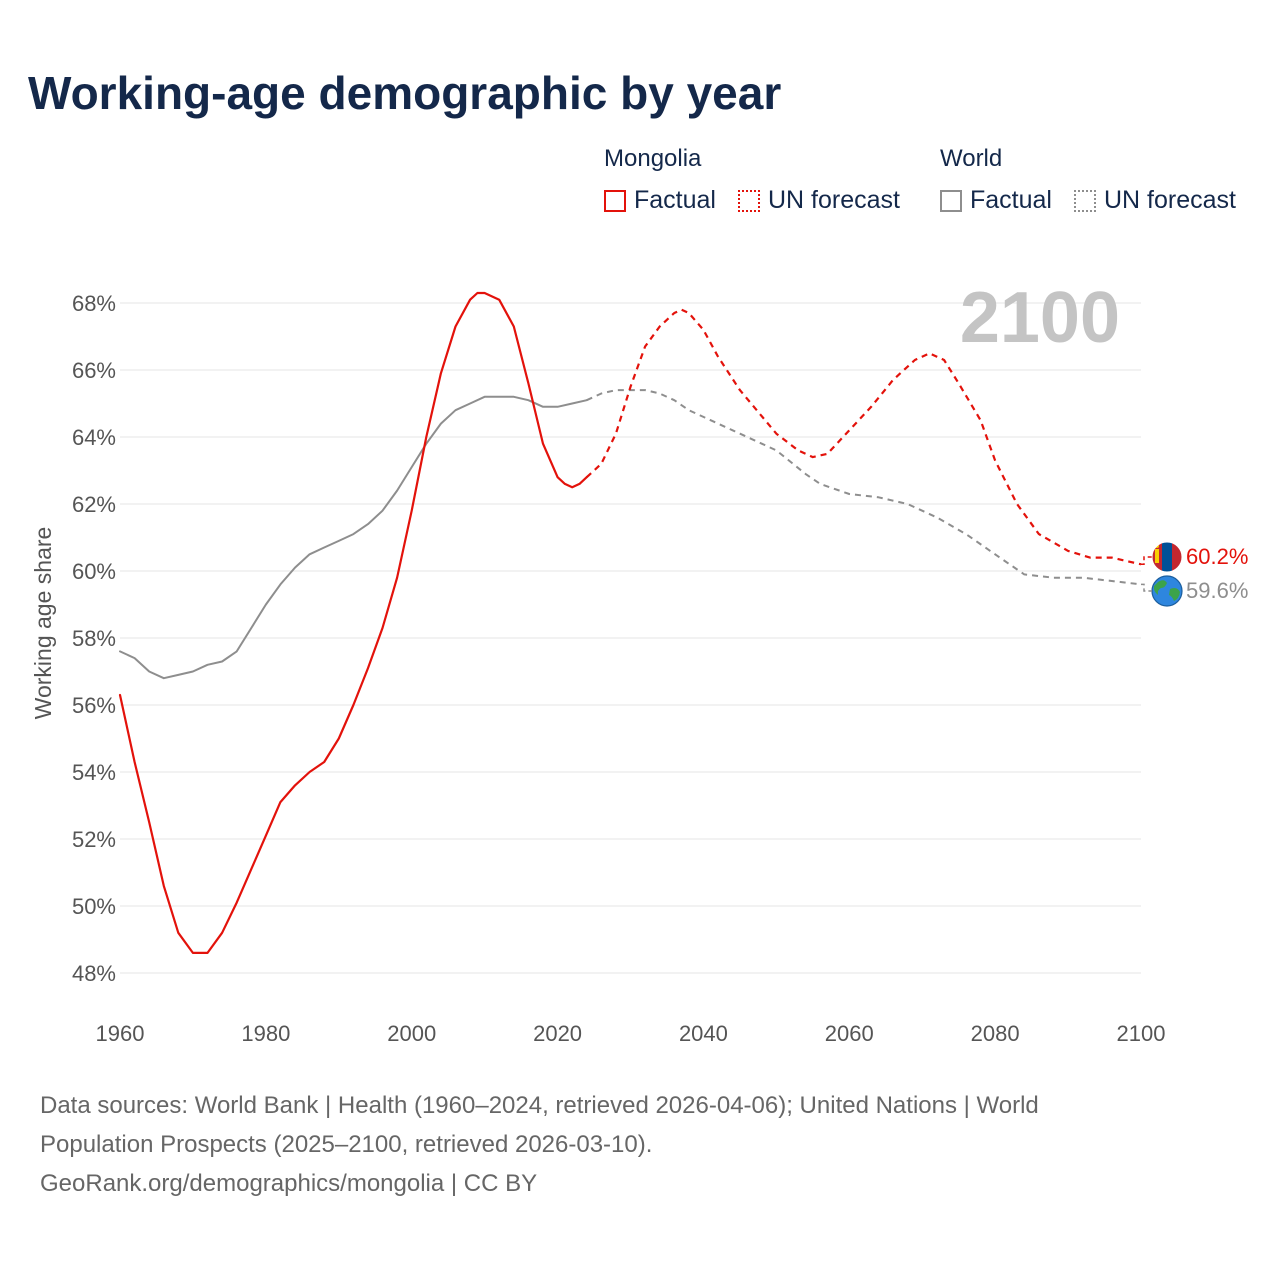 This screenshot has width=1280, height=1280. What do you see at coordinates (631, 1033) in the screenshot?
I see `x-axis: 1960 1980 2000 2020 2040 2060 2080 2100` at bounding box center [631, 1033].